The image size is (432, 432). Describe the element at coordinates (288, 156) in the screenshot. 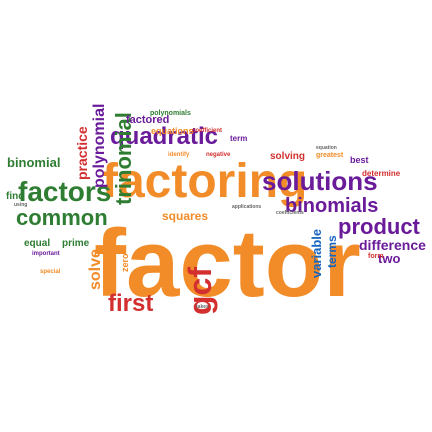

I see `word-solving: solving` at that location.